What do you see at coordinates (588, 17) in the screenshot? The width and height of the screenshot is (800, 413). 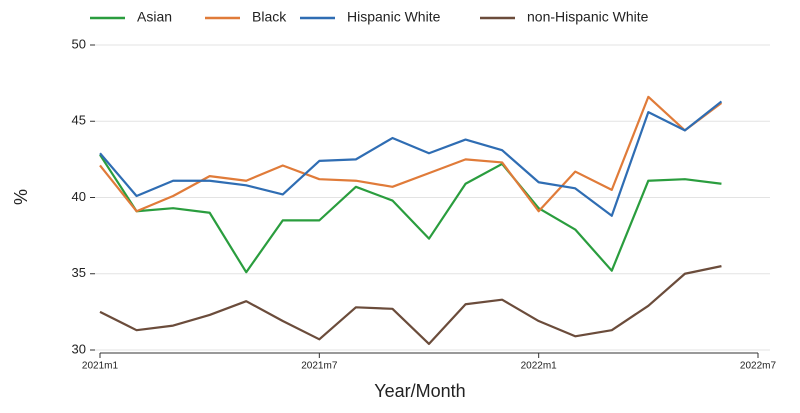 I see `legend-label: non-Hispanic White` at bounding box center [588, 17].